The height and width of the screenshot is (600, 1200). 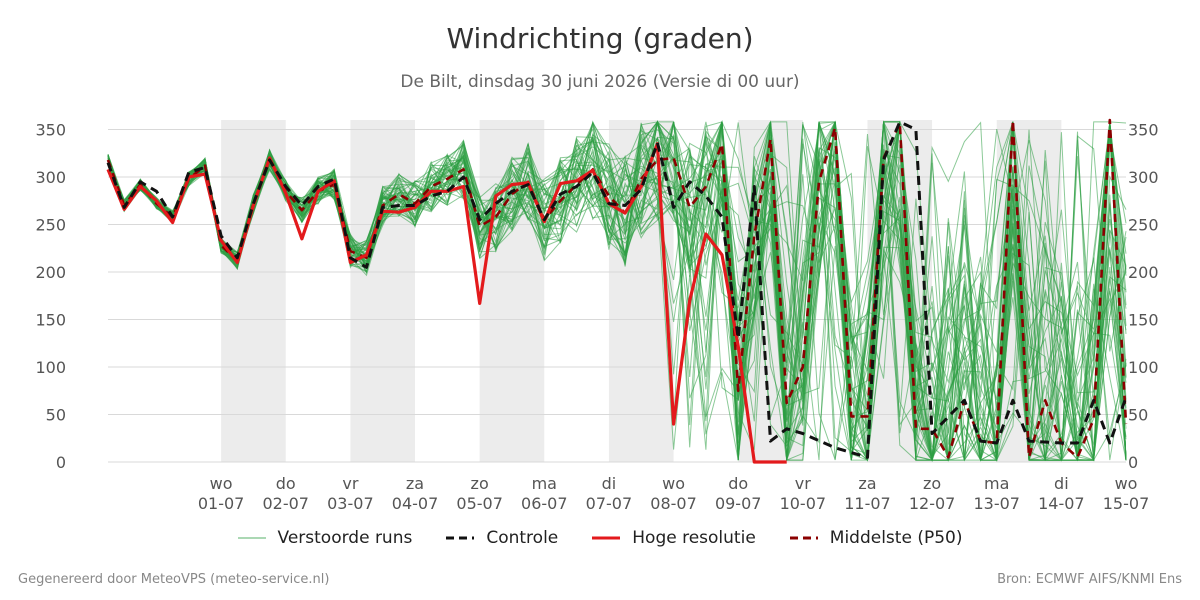 I want to click on x-tick-date: 12-07, so click(x=932, y=503).